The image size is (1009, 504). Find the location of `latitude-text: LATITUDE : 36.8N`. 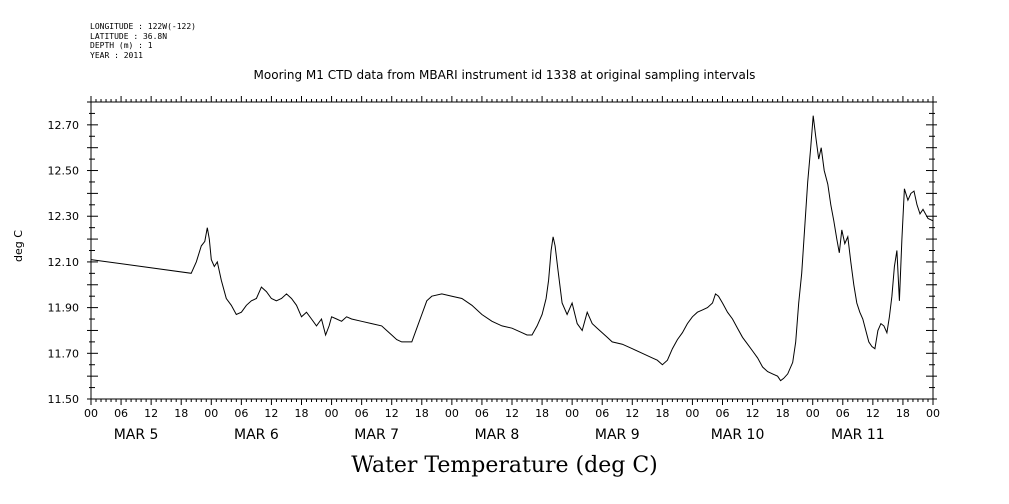

latitude-text: LATITUDE : 36.8N is located at coordinates (129, 36).